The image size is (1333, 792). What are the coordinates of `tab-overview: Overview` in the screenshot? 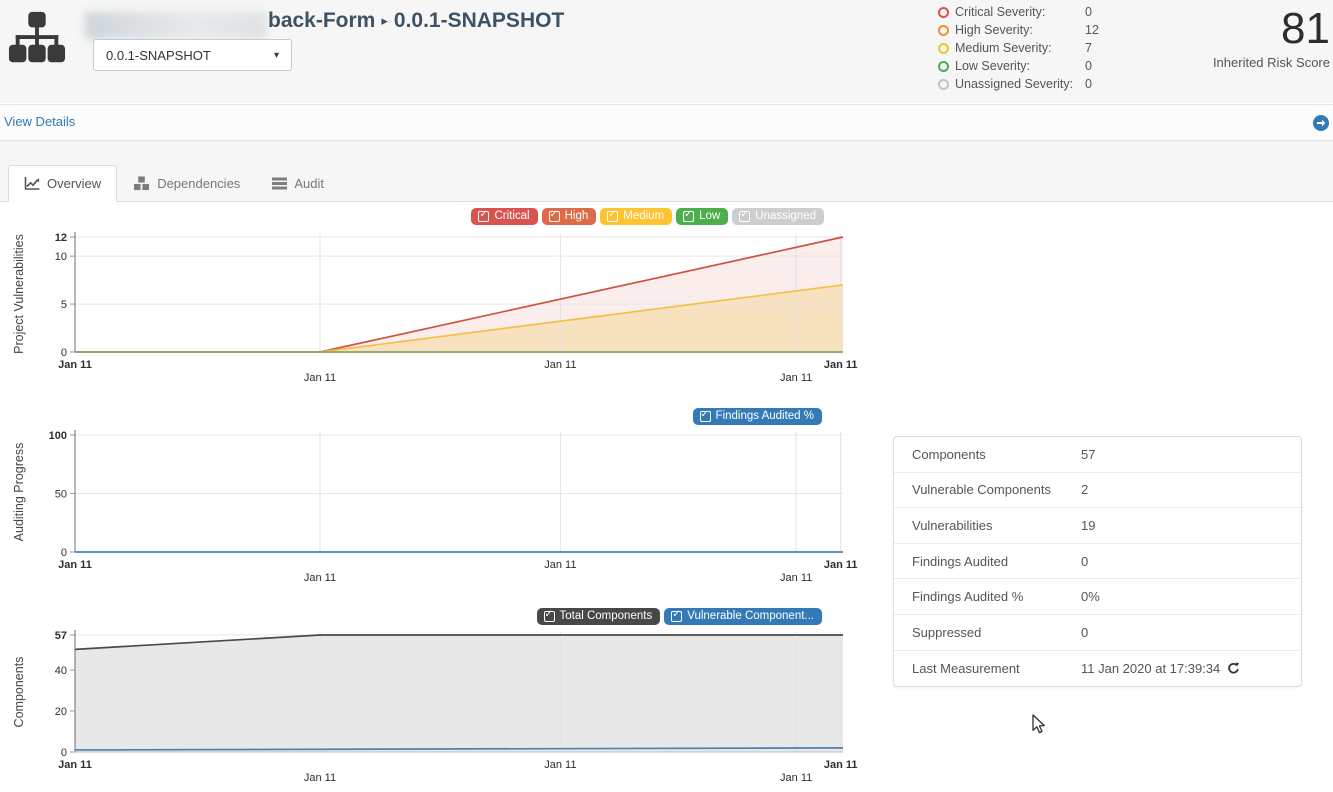 It's located at (63, 183).